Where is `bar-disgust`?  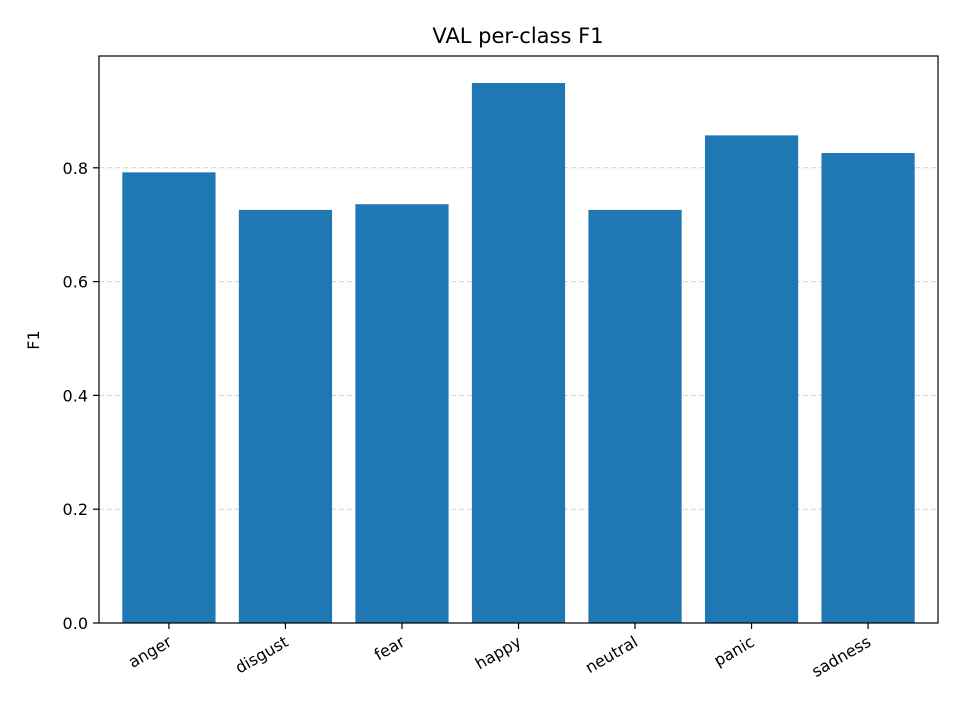 bar-disgust is located at coordinates (285, 416).